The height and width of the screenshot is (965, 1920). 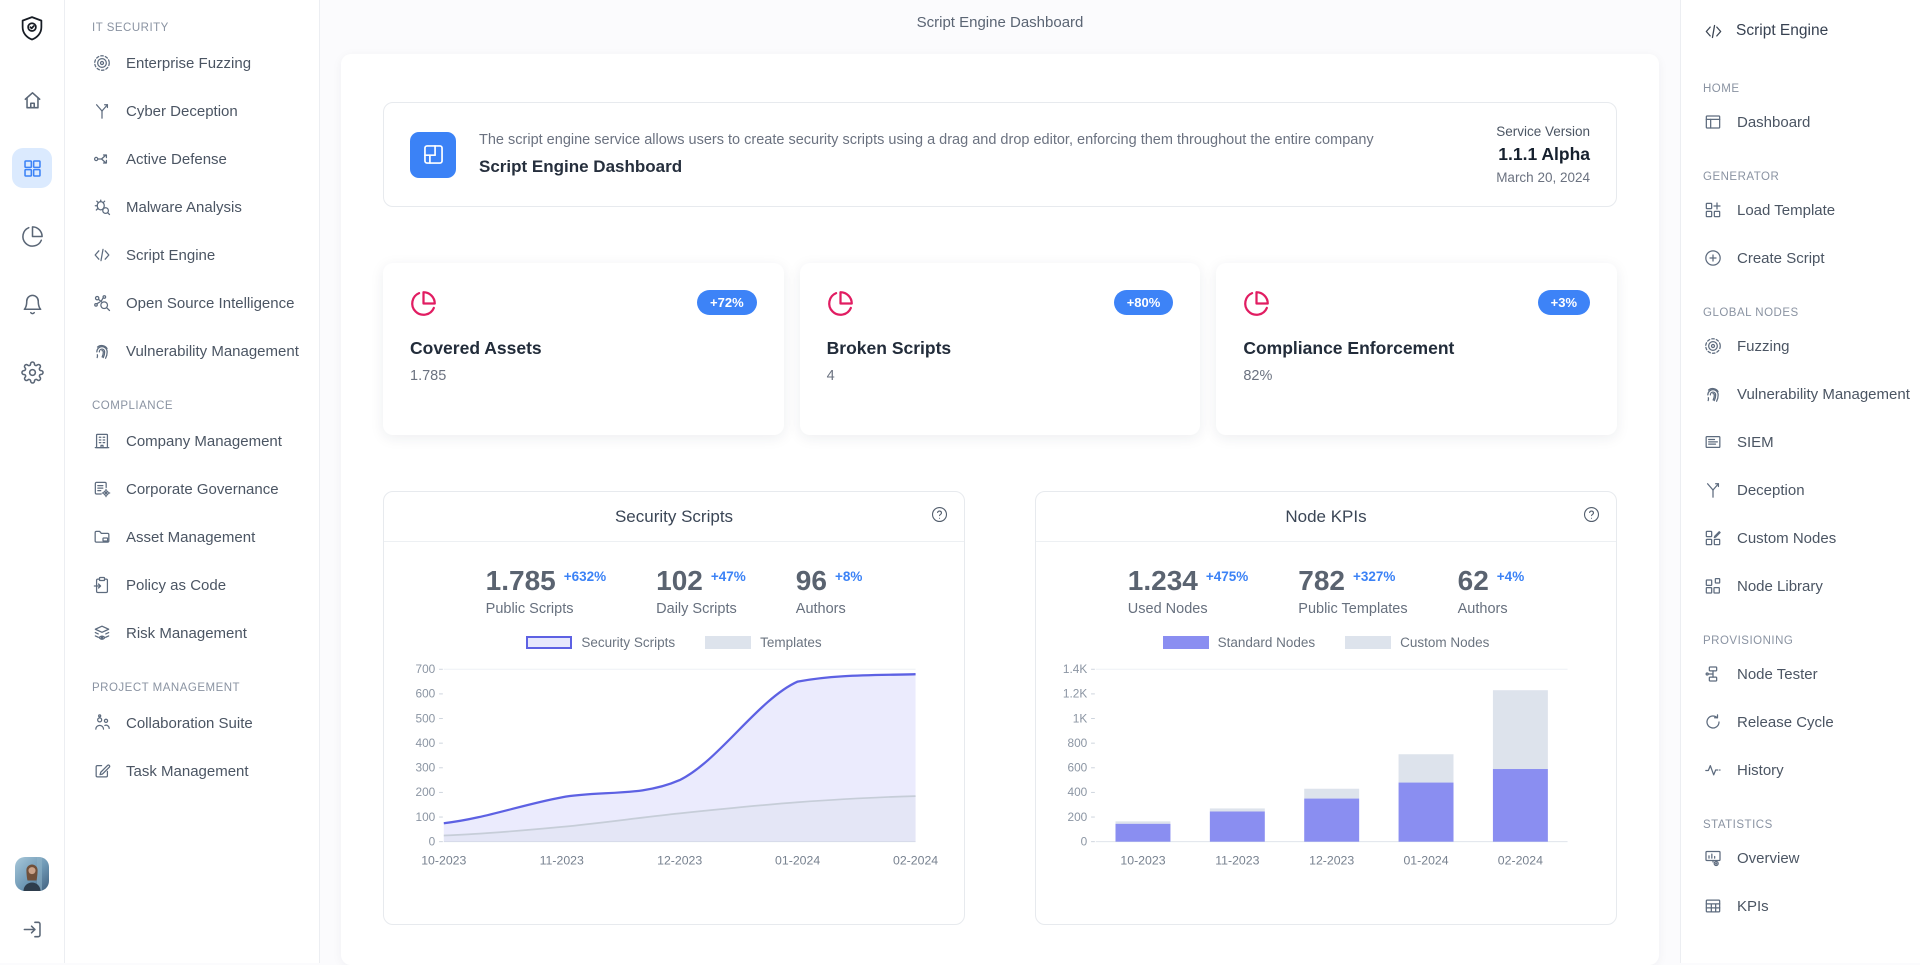 I want to click on fingerprint-icon-svg, so click(x=102, y=351).